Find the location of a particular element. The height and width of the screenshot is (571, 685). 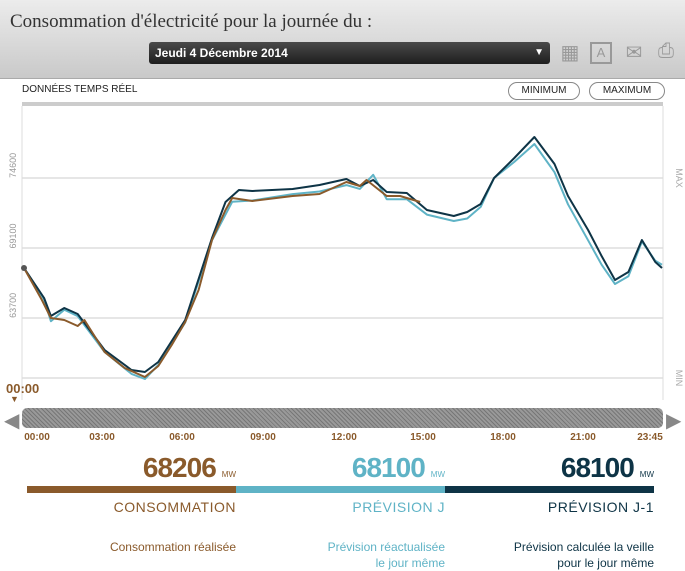

print-icon: ⎙ is located at coordinates (666, 51).